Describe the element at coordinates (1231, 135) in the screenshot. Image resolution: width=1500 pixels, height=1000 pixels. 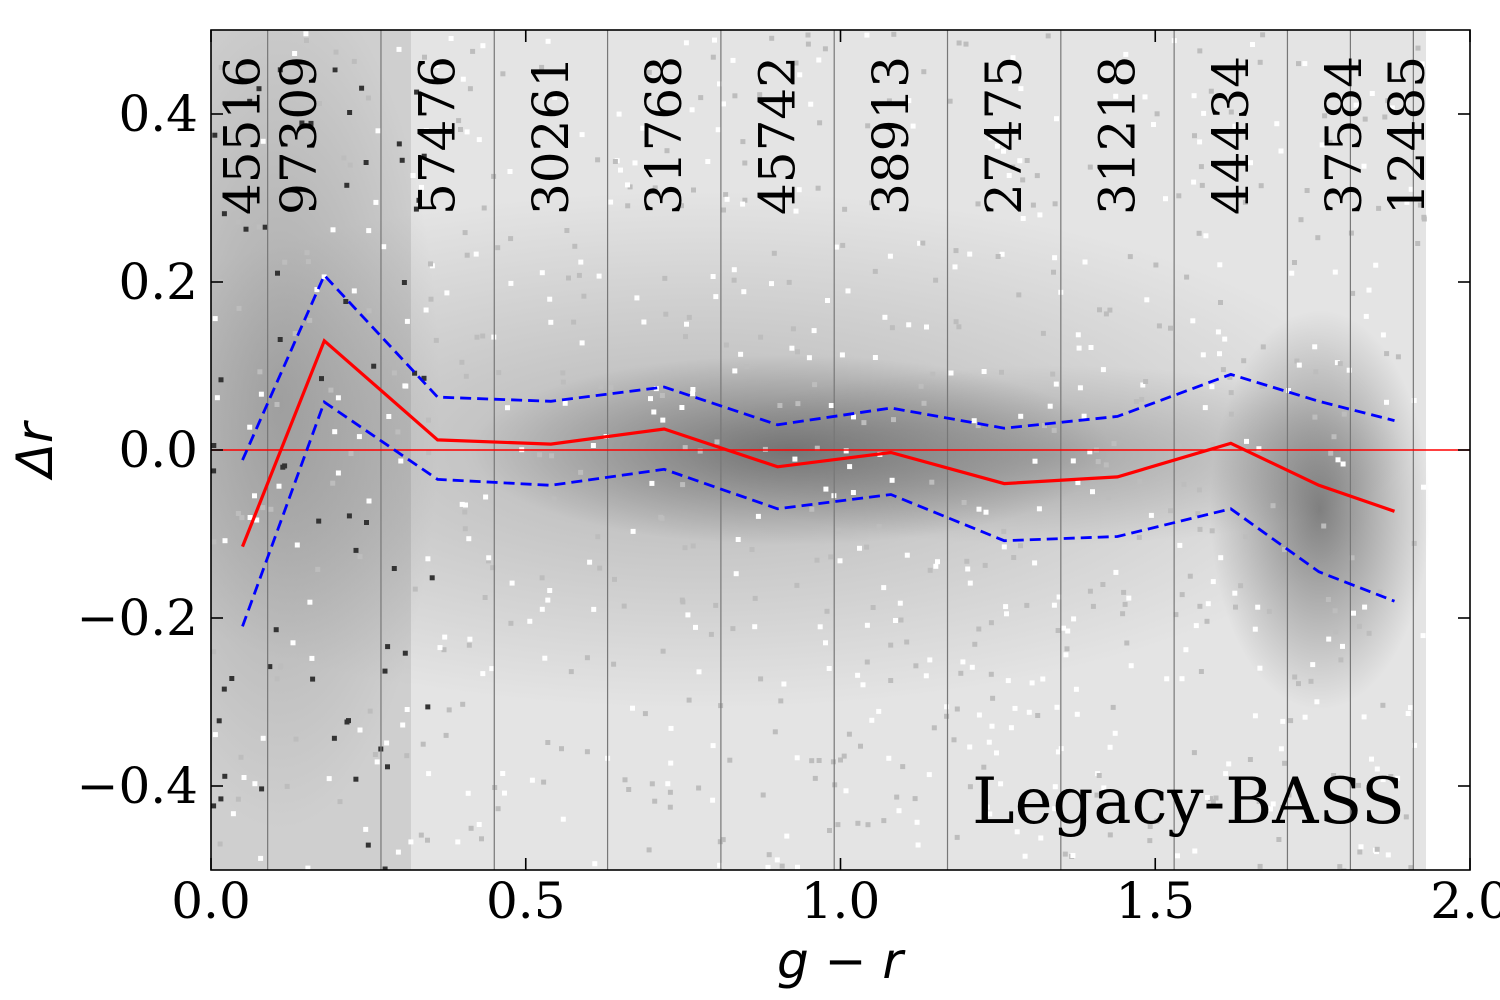
I see `bin-count-label: 44434` at that location.